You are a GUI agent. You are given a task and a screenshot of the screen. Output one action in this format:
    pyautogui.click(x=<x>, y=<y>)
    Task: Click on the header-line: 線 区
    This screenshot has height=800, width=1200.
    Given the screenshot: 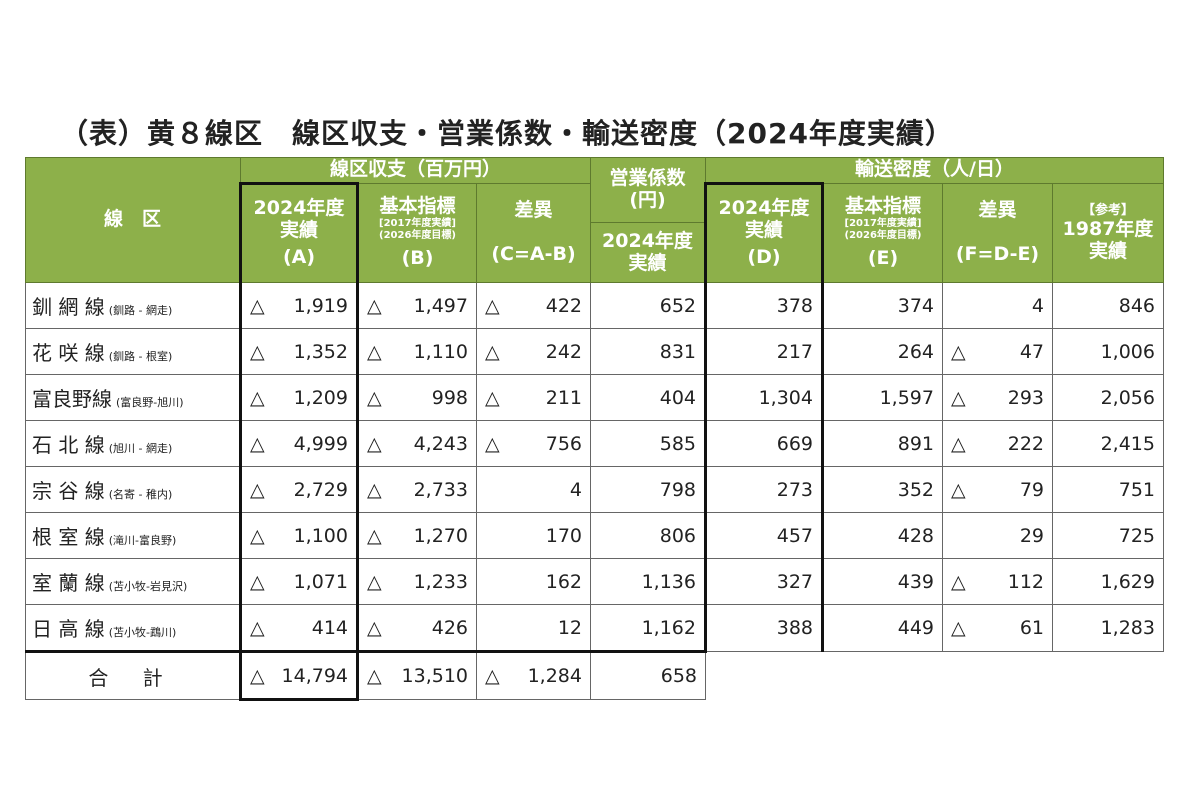 What is the action you would take?
    pyautogui.click(x=133, y=220)
    